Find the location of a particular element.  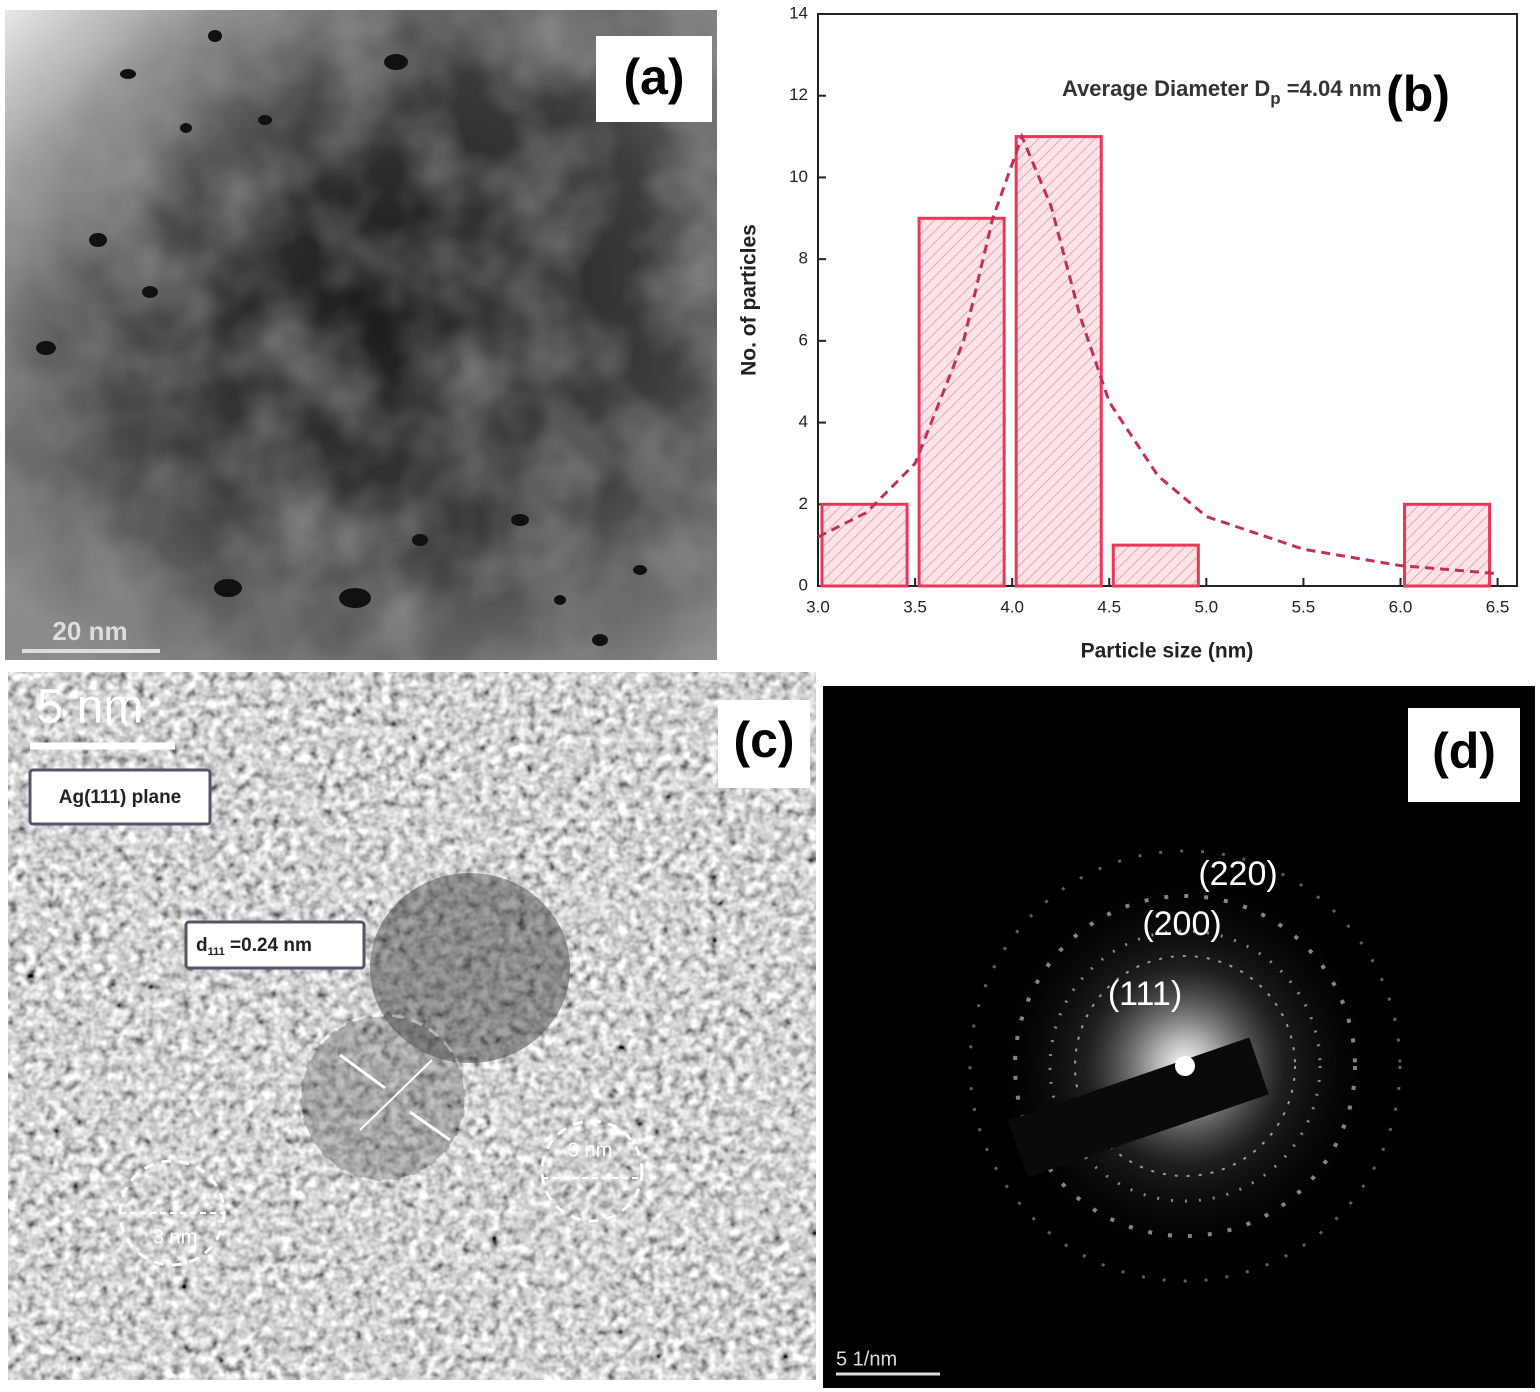

x-tick-label: 5.5 is located at coordinates (1304, 606).